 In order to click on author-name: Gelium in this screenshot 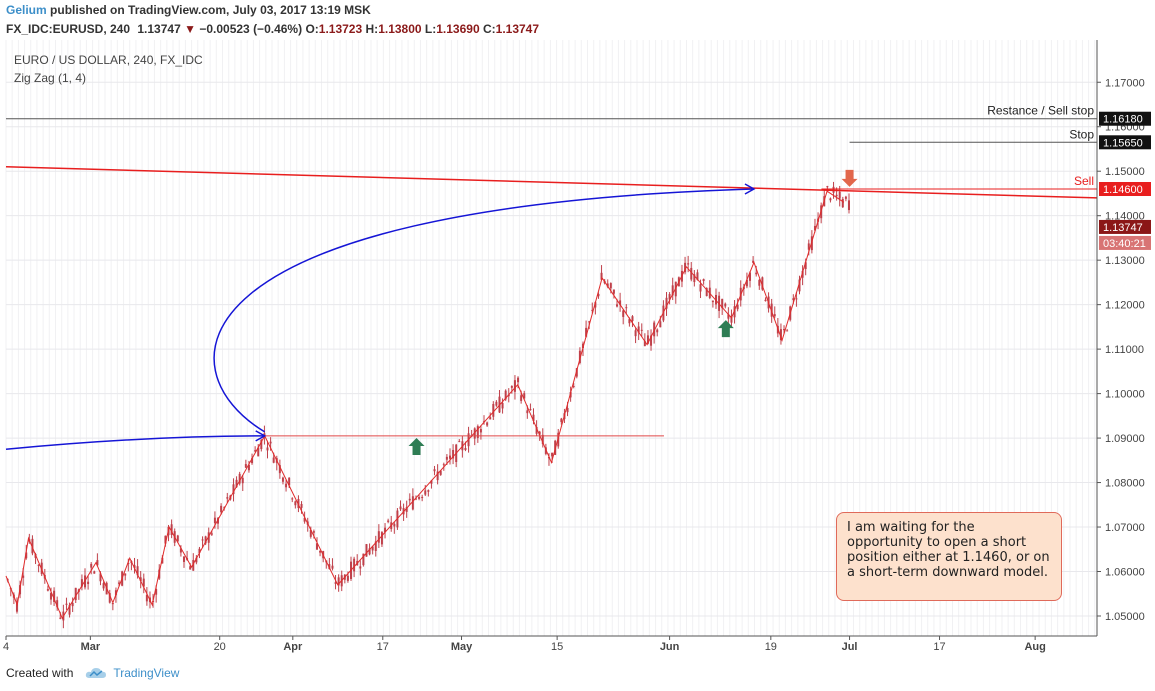, I will do `click(26, 10)`.